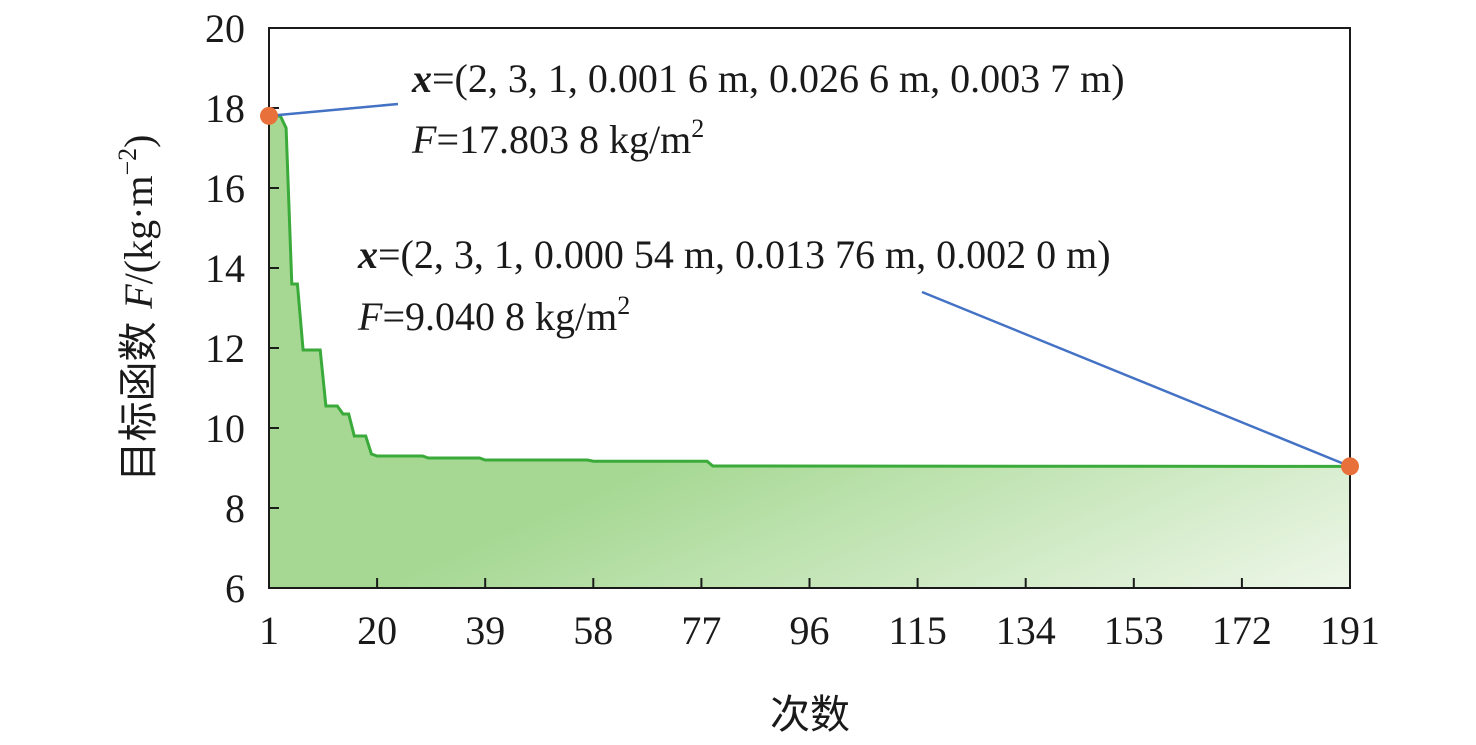 The image size is (1476, 745). I want to click on annotation-1-x-var: x, so click(421, 78).